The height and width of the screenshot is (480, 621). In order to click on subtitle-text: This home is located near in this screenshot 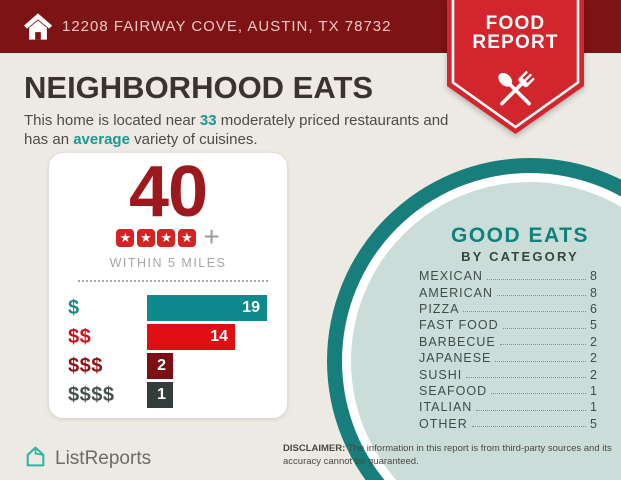, I will do `click(112, 120)`.